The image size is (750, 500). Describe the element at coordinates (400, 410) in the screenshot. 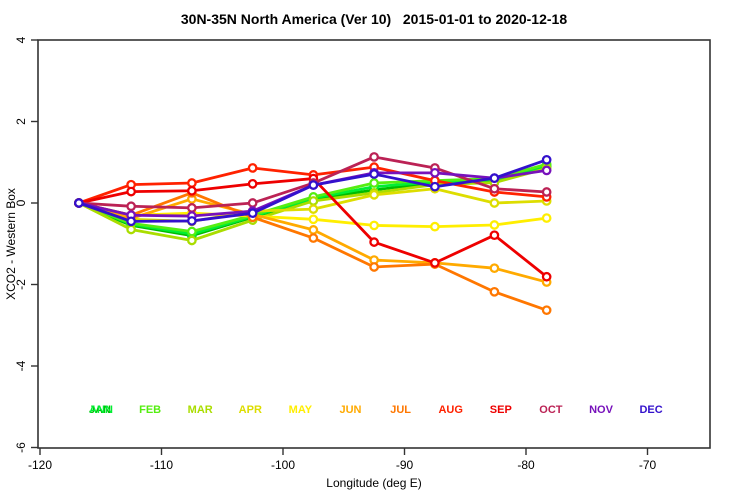

I see `legend-label-jul: JUL` at that location.